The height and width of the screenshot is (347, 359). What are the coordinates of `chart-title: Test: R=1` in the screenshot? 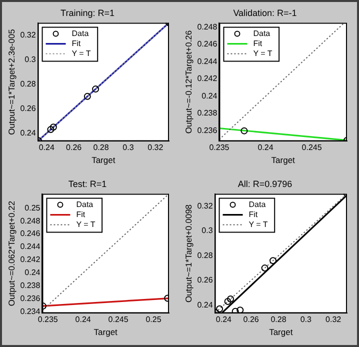 It's located at (87, 183).